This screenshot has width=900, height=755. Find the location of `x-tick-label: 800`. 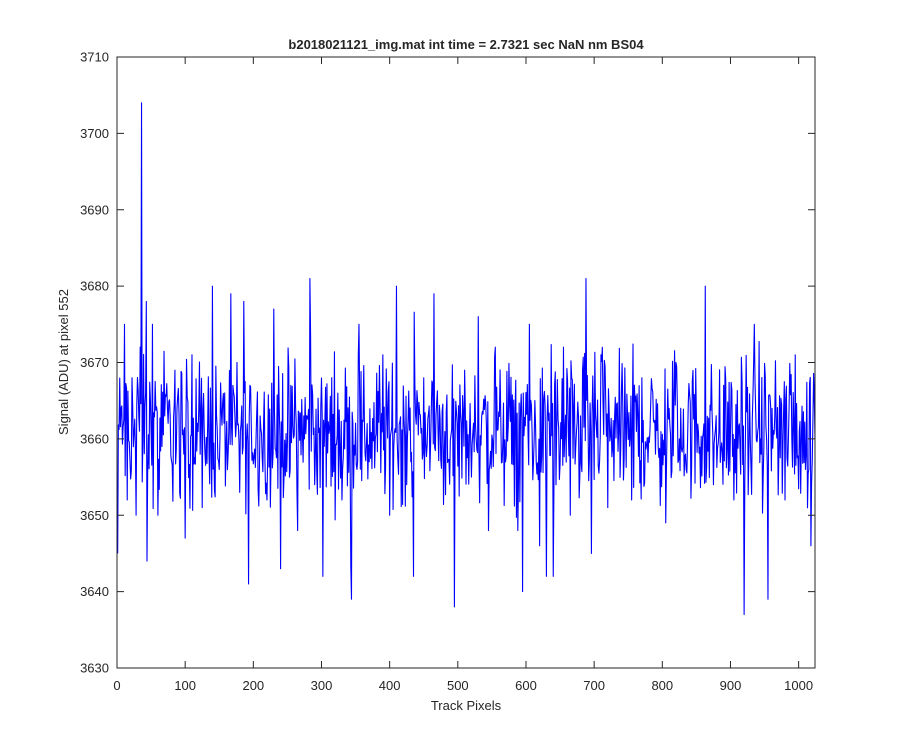

x-tick-label: 800 is located at coordinates (662, 685).